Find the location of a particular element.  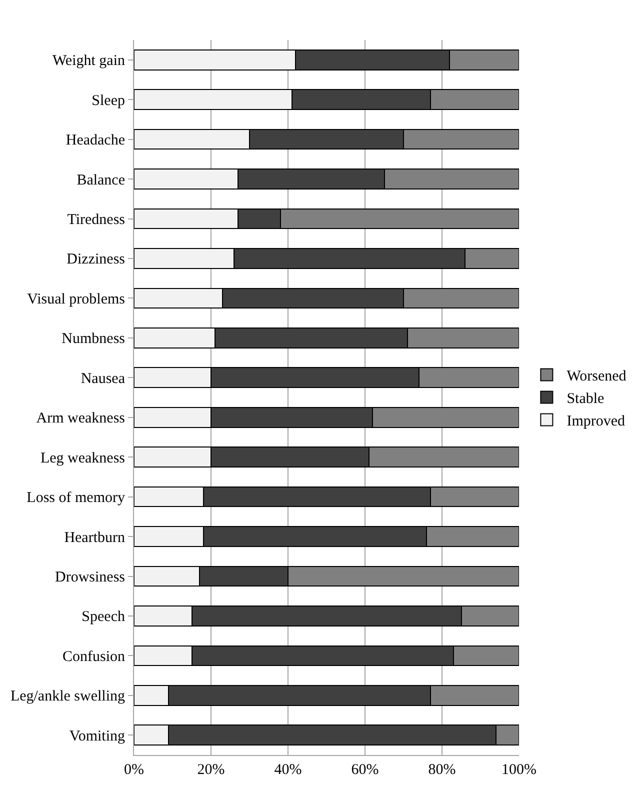

y-tick-label: Leg/ankle swelling is located at coordinates (68, 696).